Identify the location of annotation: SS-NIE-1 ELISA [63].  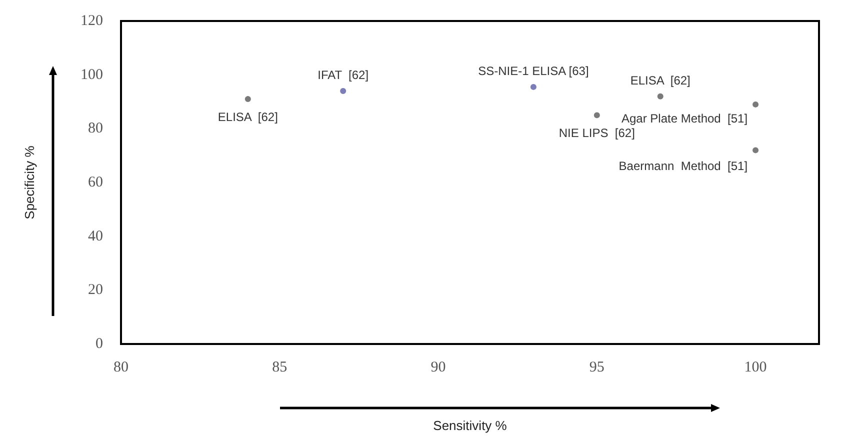
(533, 71).